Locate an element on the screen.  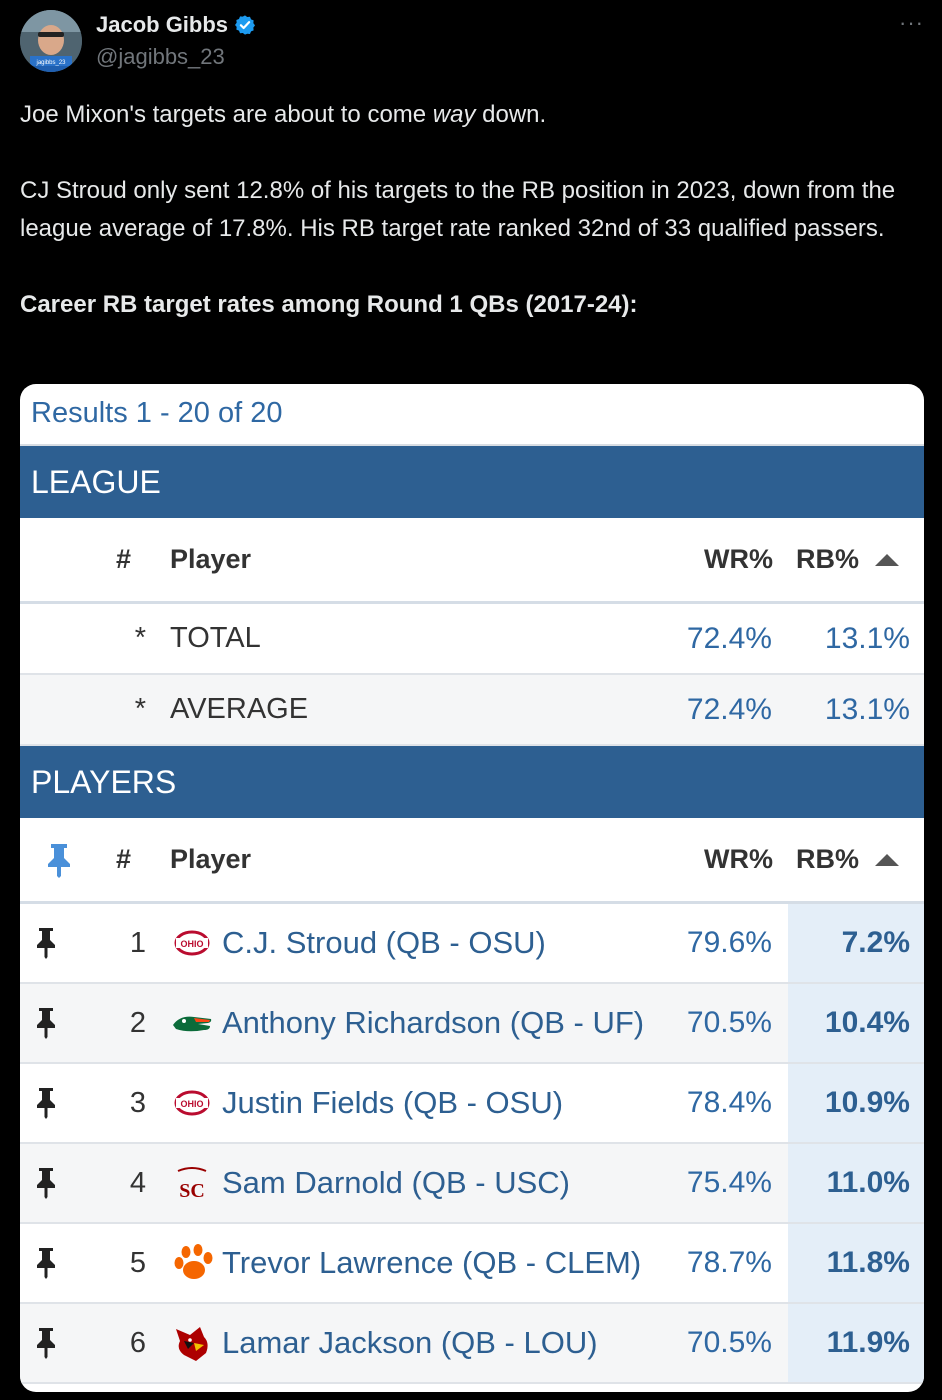
rb-value: 11.8% is located at coordinates (868, 1262).